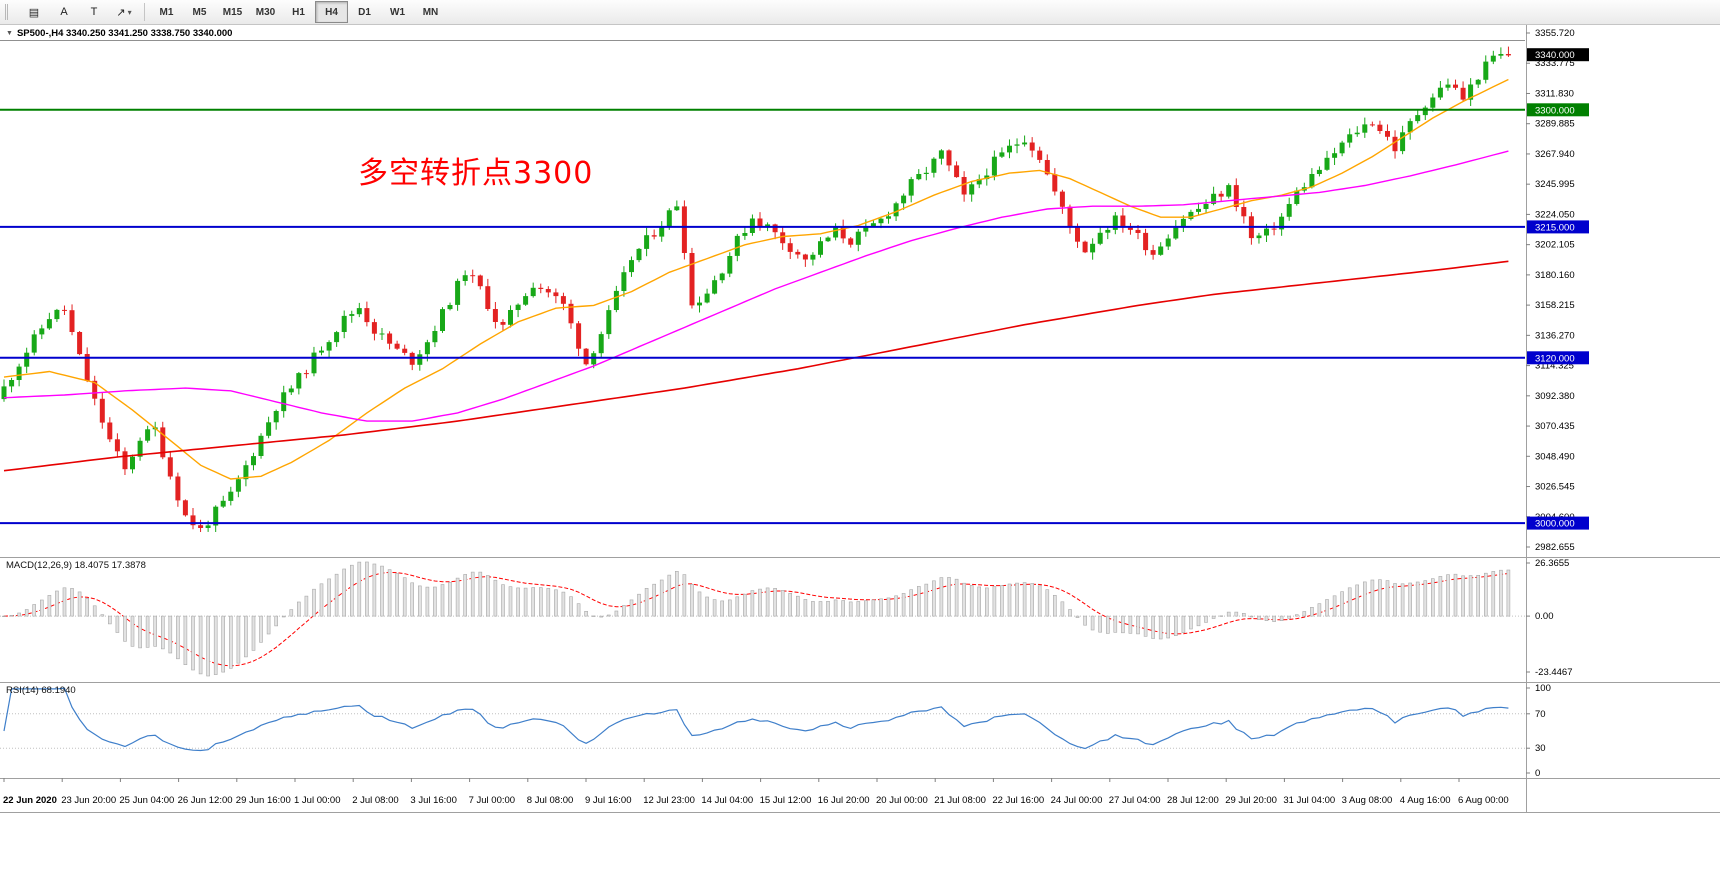  I want to click on timeframe-button-h1: H1, so click(298, 12).